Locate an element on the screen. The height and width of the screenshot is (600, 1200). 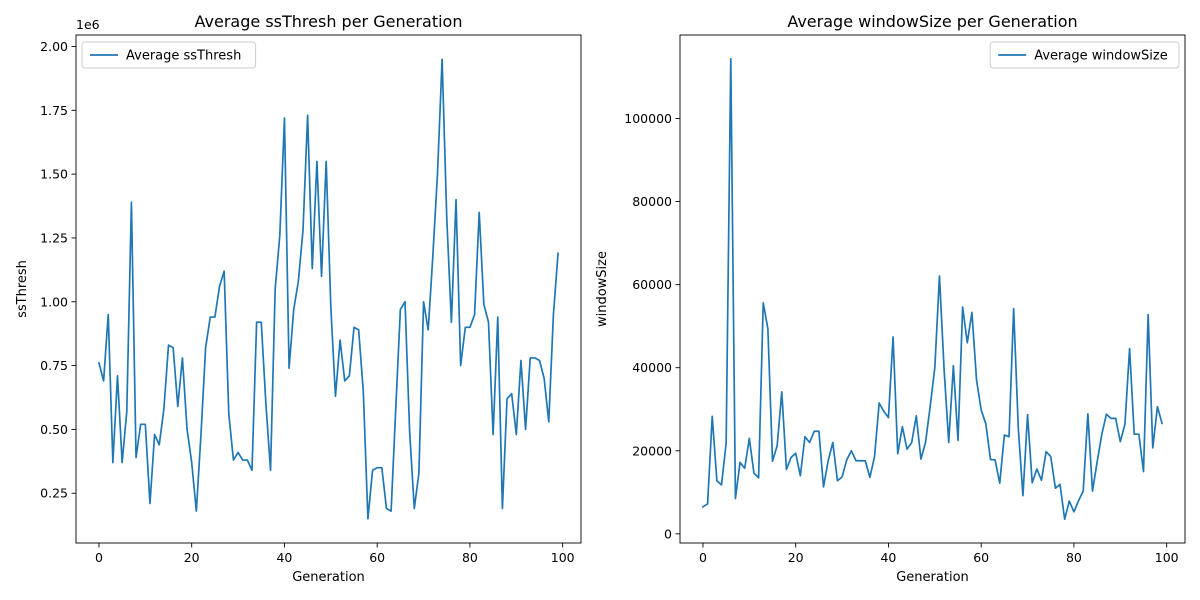
legend-label: Average windowSize is located at coordinates (1101, 56).